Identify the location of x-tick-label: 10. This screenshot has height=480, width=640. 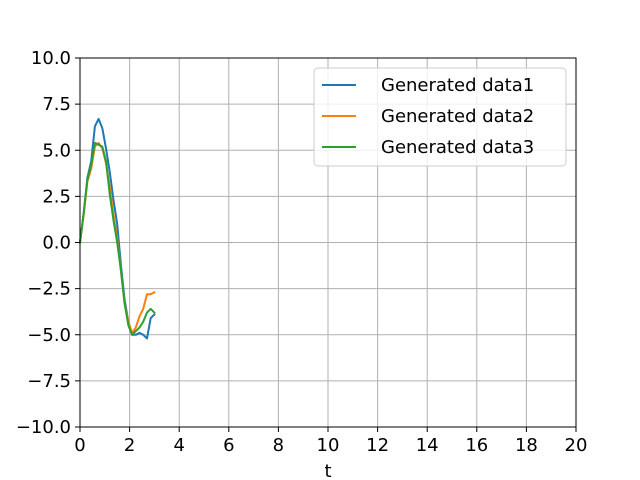
(328, 445).